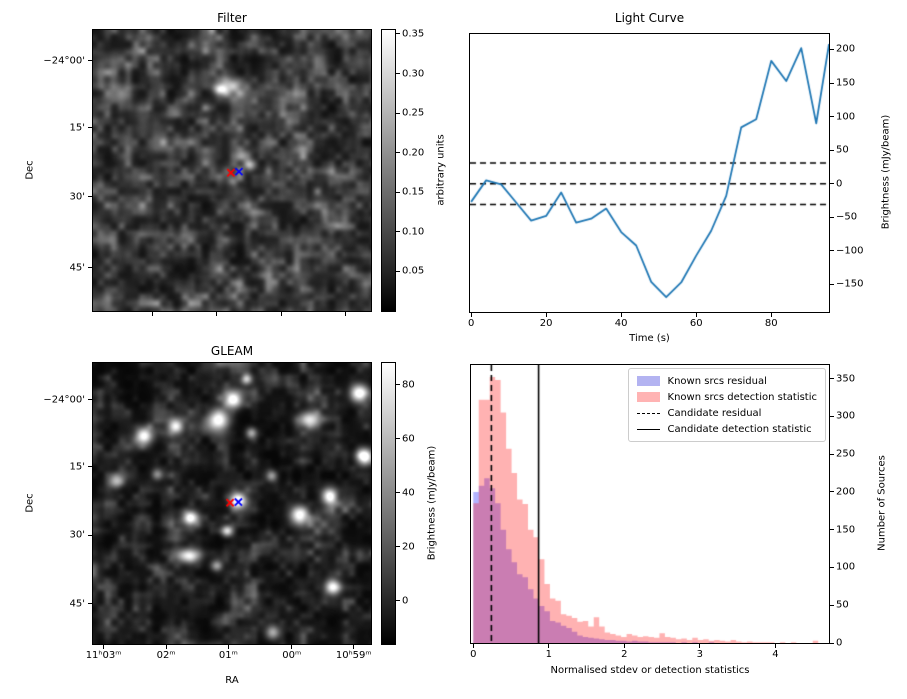 This screenshot has height=699, width=907. What do you see at coordinates (402, 170) in the screenshot?
I see `filter-colorbar: 0.35 0.30 0.25 0.20 0.15 0.10 0.05` at bounding box center [402, 170].